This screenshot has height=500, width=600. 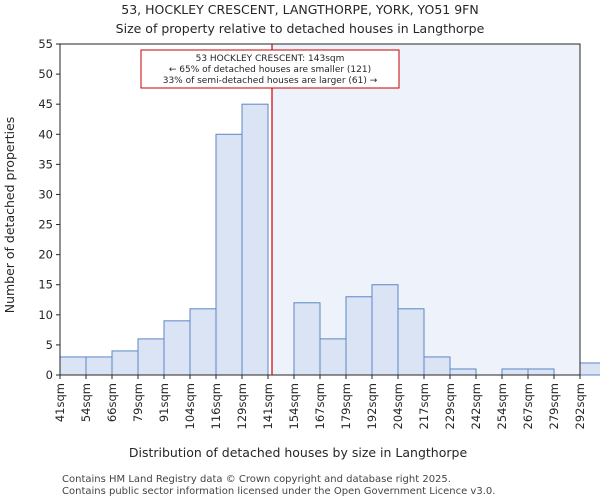 I want to click on bar-79sqm, so click(x=151, y=357).